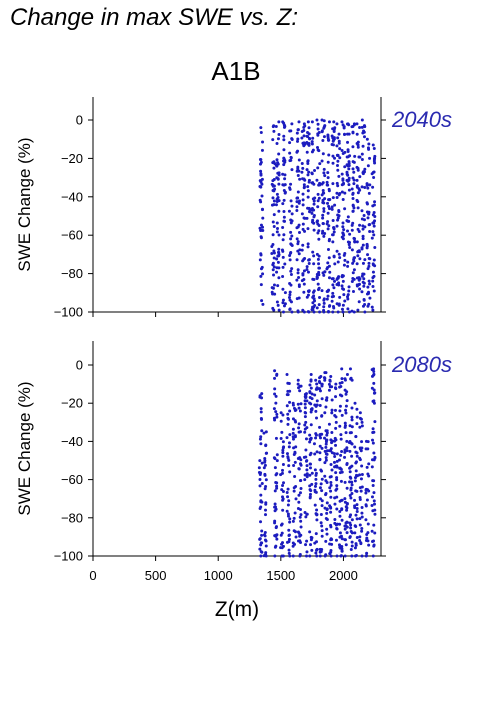 This screenshot has width=501, height=709. I want to click on y-axis-label: SWE Change (%), so click(24, 204).